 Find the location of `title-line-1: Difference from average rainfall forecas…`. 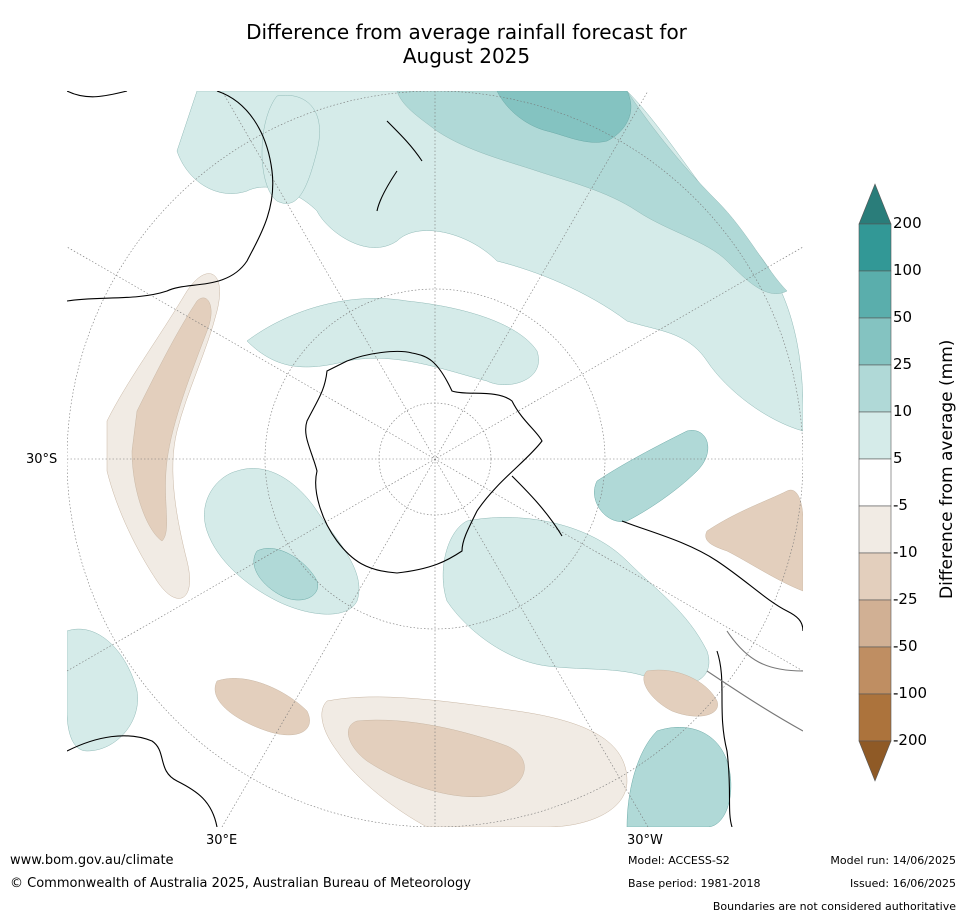

title-line-1: Difference from average rainfall forecas… is located at coordinates (466, 32).